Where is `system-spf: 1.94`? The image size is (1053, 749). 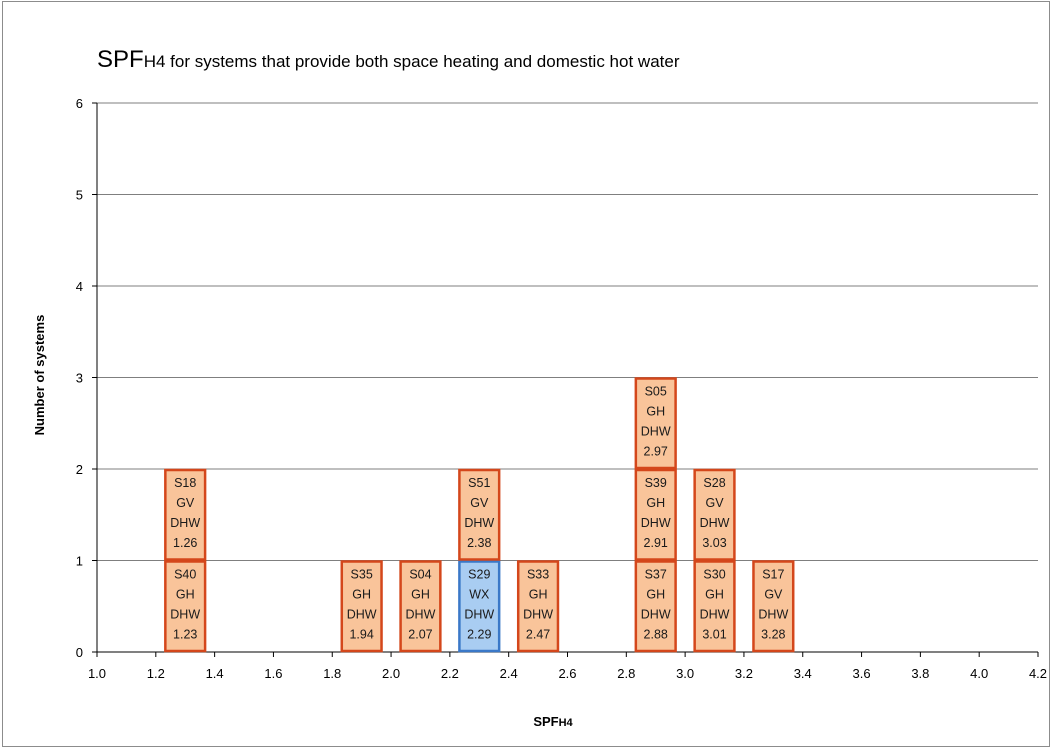
system-spf: 1.94 is located at coordinates (361, 635).